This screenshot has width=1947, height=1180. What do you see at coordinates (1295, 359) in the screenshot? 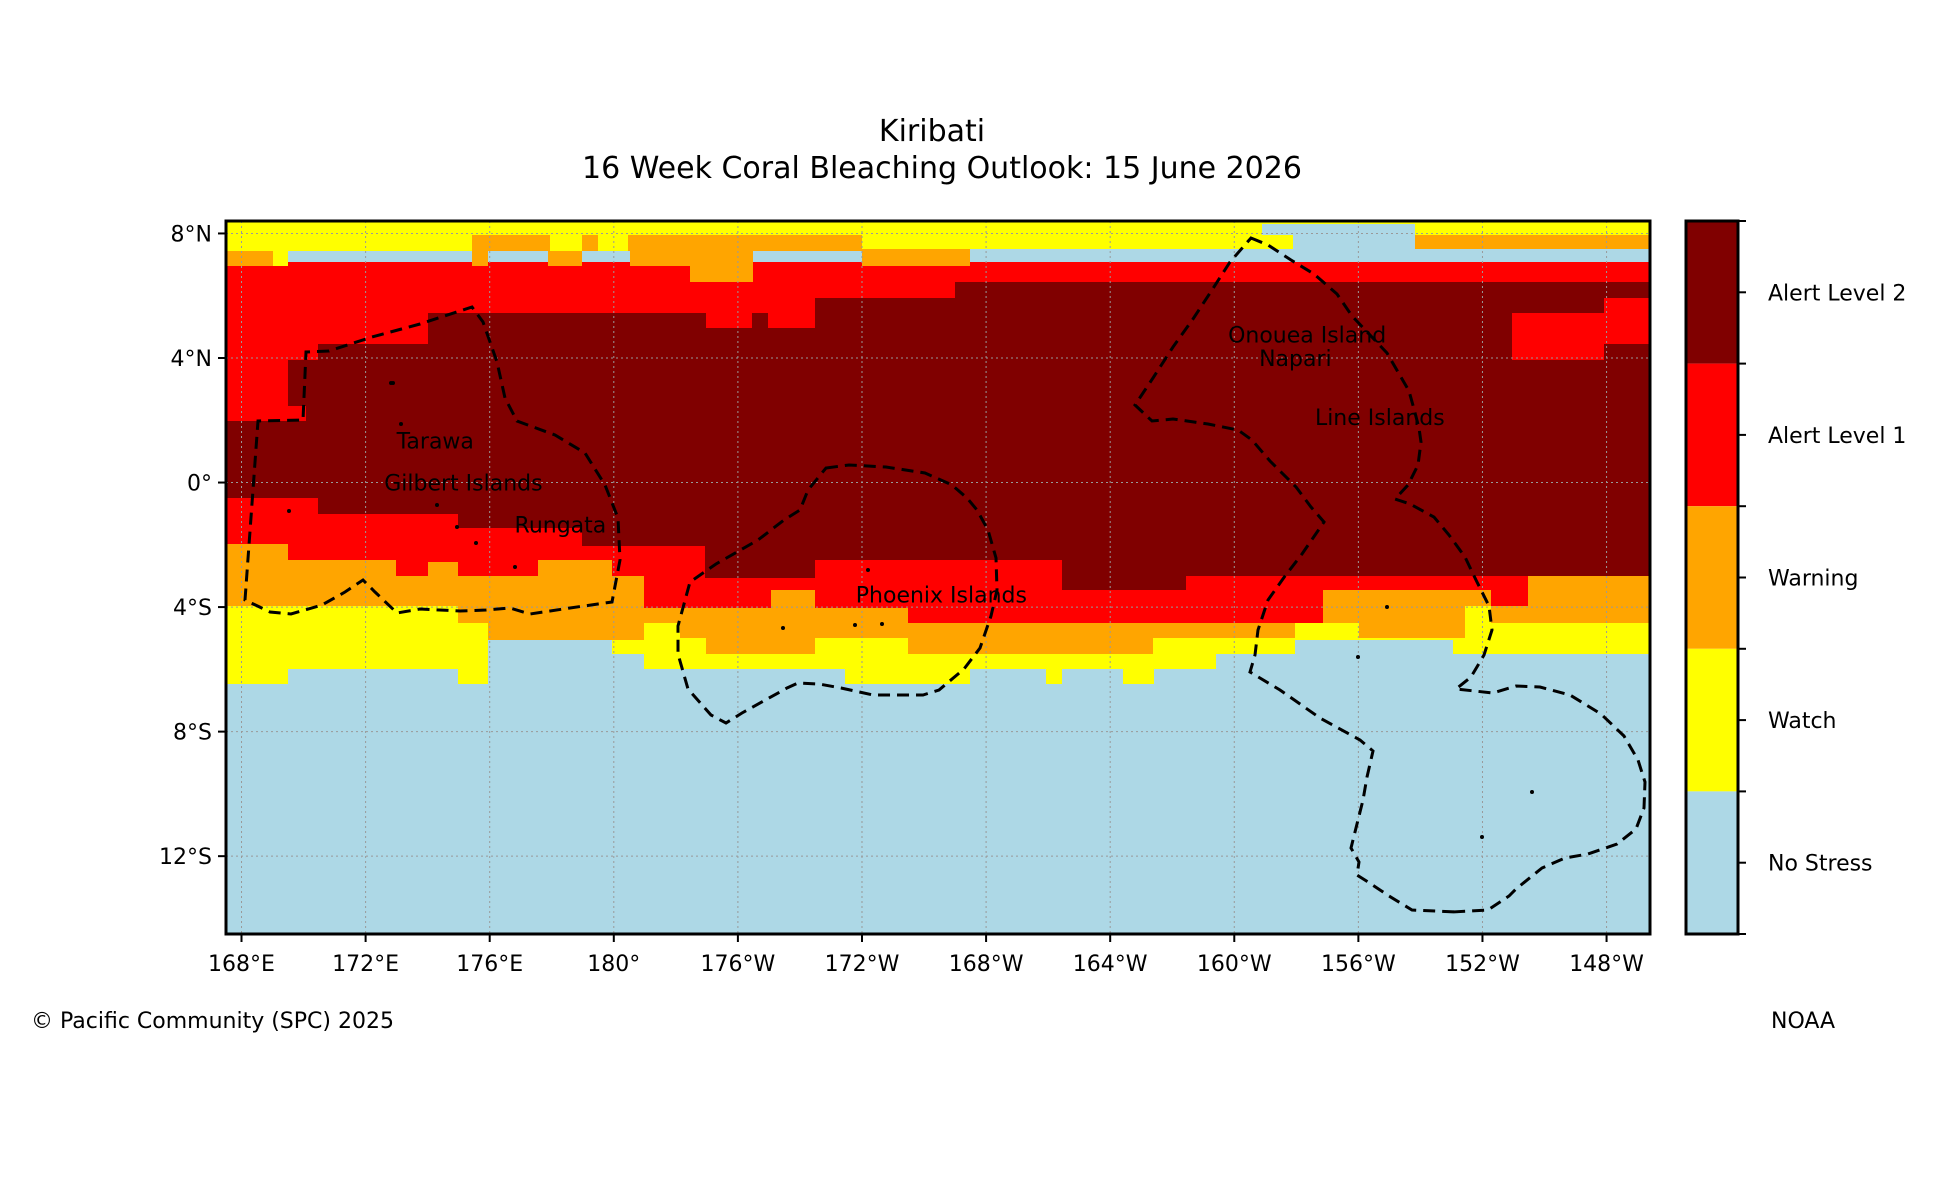
I see `place-label: Napari` at bounding box center [1295, 359].